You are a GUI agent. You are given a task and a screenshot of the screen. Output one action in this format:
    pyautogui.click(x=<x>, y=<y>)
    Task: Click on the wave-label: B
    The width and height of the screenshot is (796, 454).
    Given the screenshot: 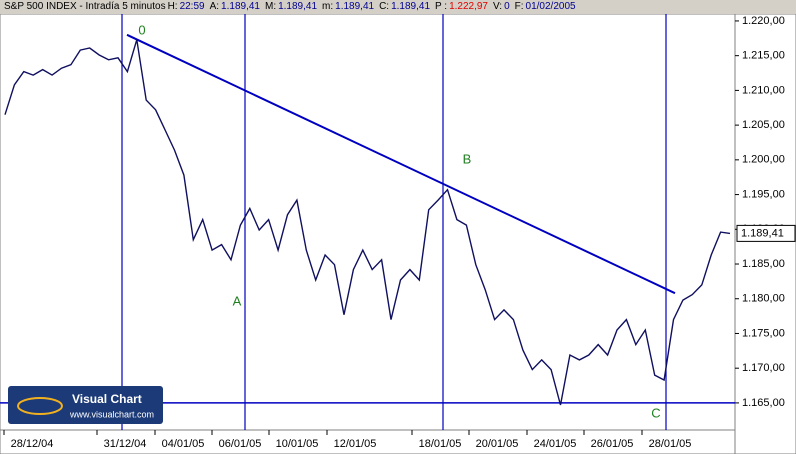 What is the action you would take?
    pyautogui.click(x=467, y=158)
    